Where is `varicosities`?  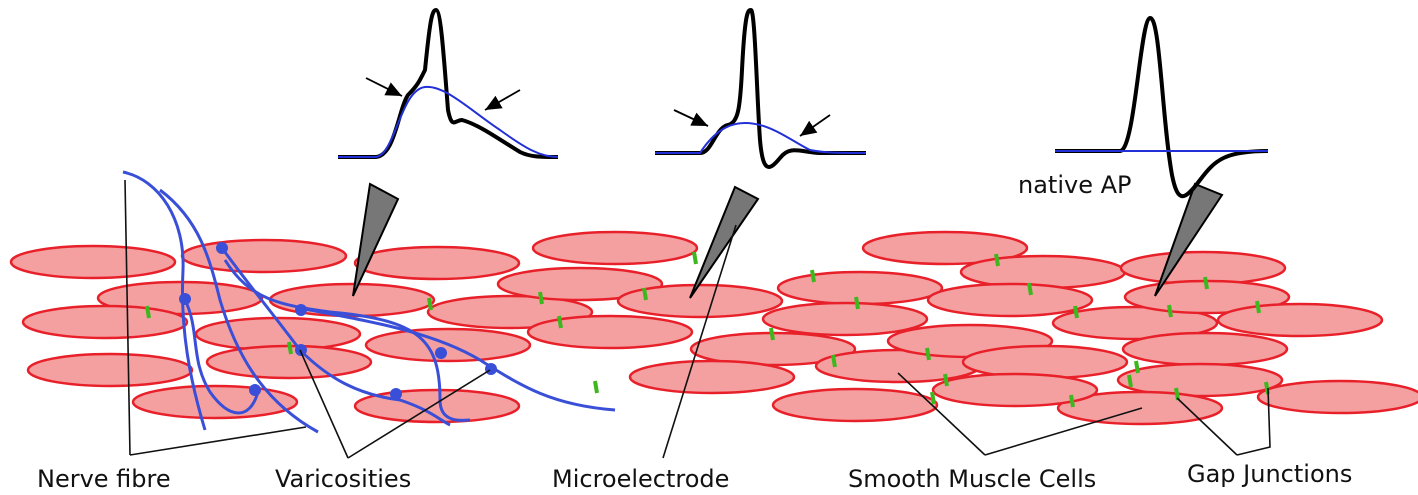
varicosities is located at coordinates (338, 321).